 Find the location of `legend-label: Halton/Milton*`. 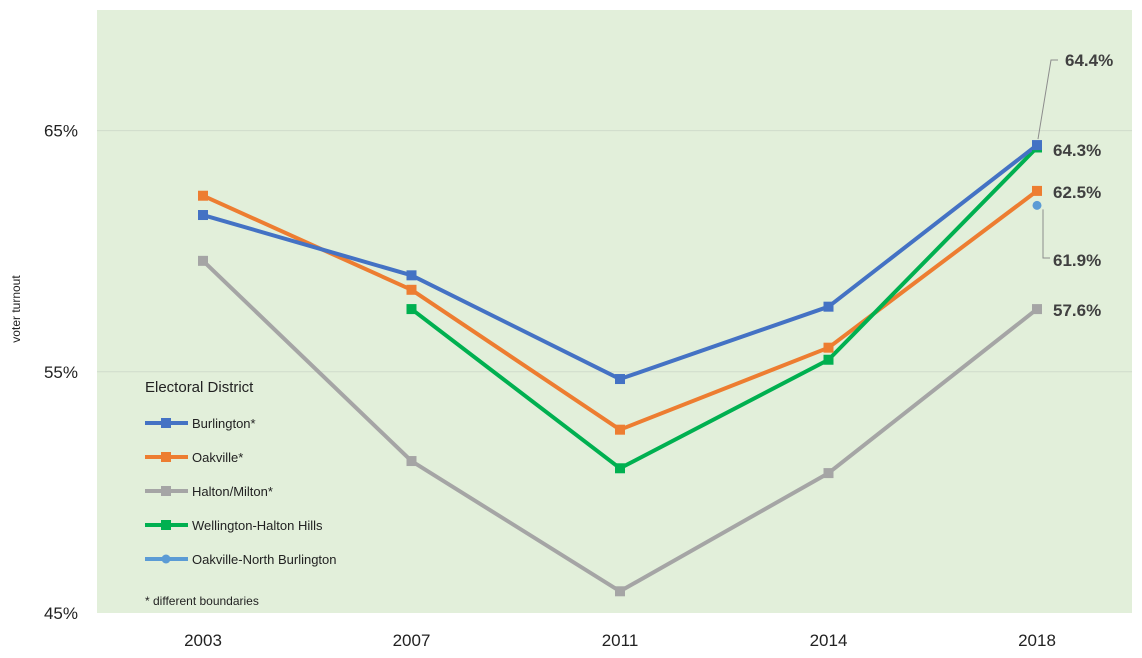

legend-label: Halton/Milton* is located at coordinates (232, 491).